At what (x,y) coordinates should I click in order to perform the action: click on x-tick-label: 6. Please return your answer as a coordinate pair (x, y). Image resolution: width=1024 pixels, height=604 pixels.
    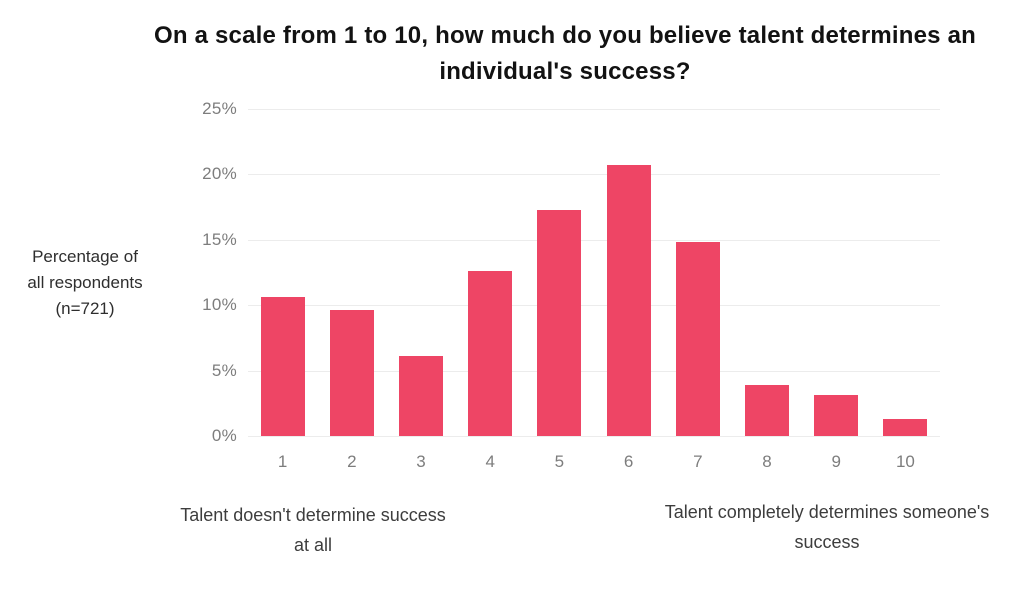
    Looking at the image, I should click on (628, 461).